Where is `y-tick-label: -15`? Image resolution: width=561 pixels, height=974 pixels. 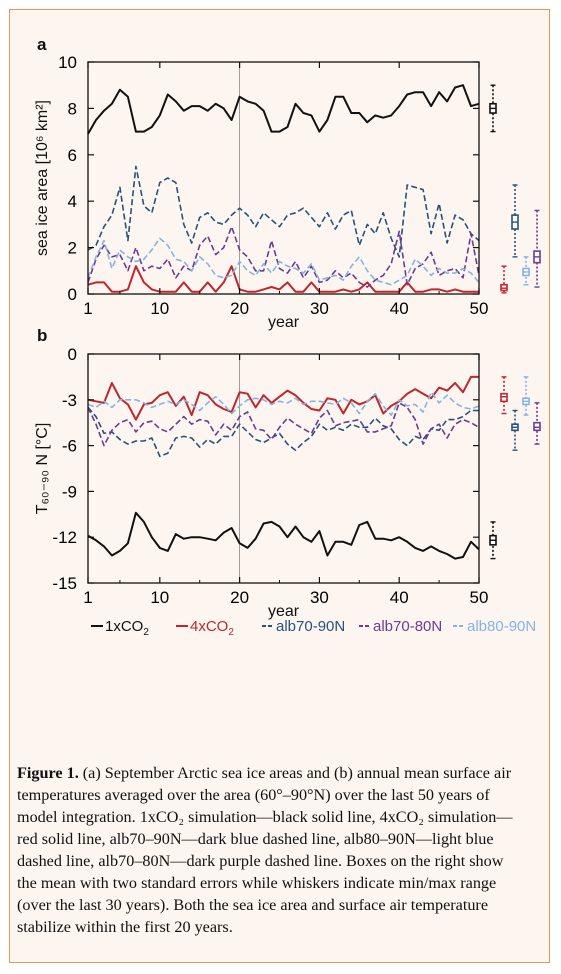
y-tick-label: -15 is located at coordinates (64, 583).